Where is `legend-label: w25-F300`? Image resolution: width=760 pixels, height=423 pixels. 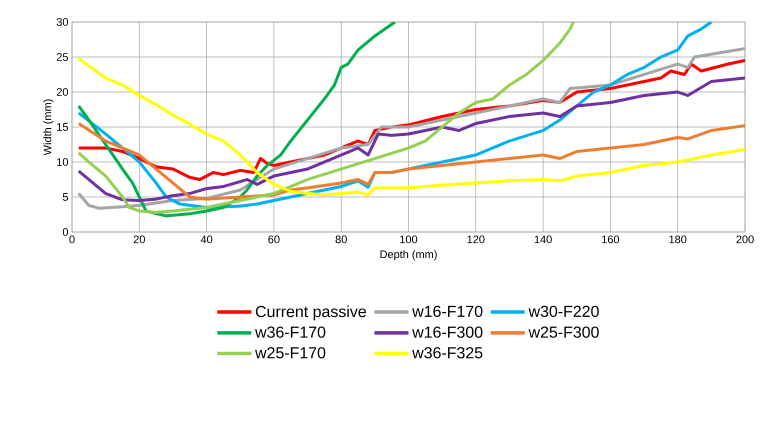
legend-label: w25-F300 is located at coordinates (563, 332).